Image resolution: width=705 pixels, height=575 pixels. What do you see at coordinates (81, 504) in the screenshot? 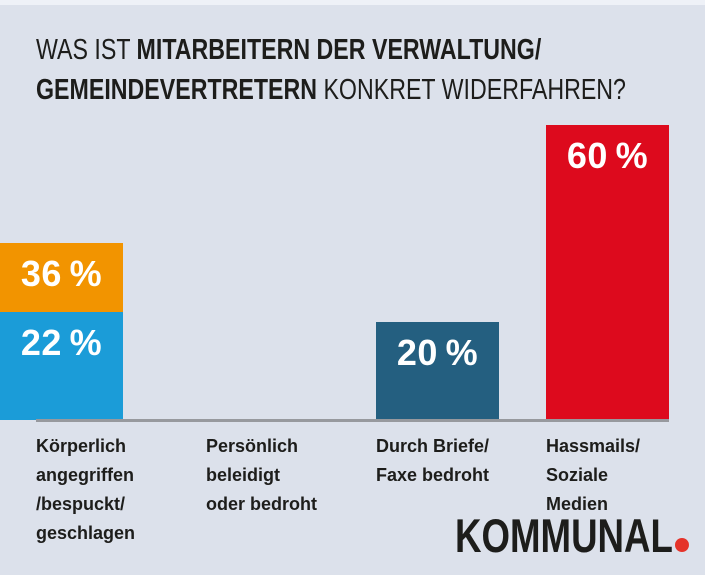
I see `category-label-line: /bespuckt/` at bounding box center [81, 504].